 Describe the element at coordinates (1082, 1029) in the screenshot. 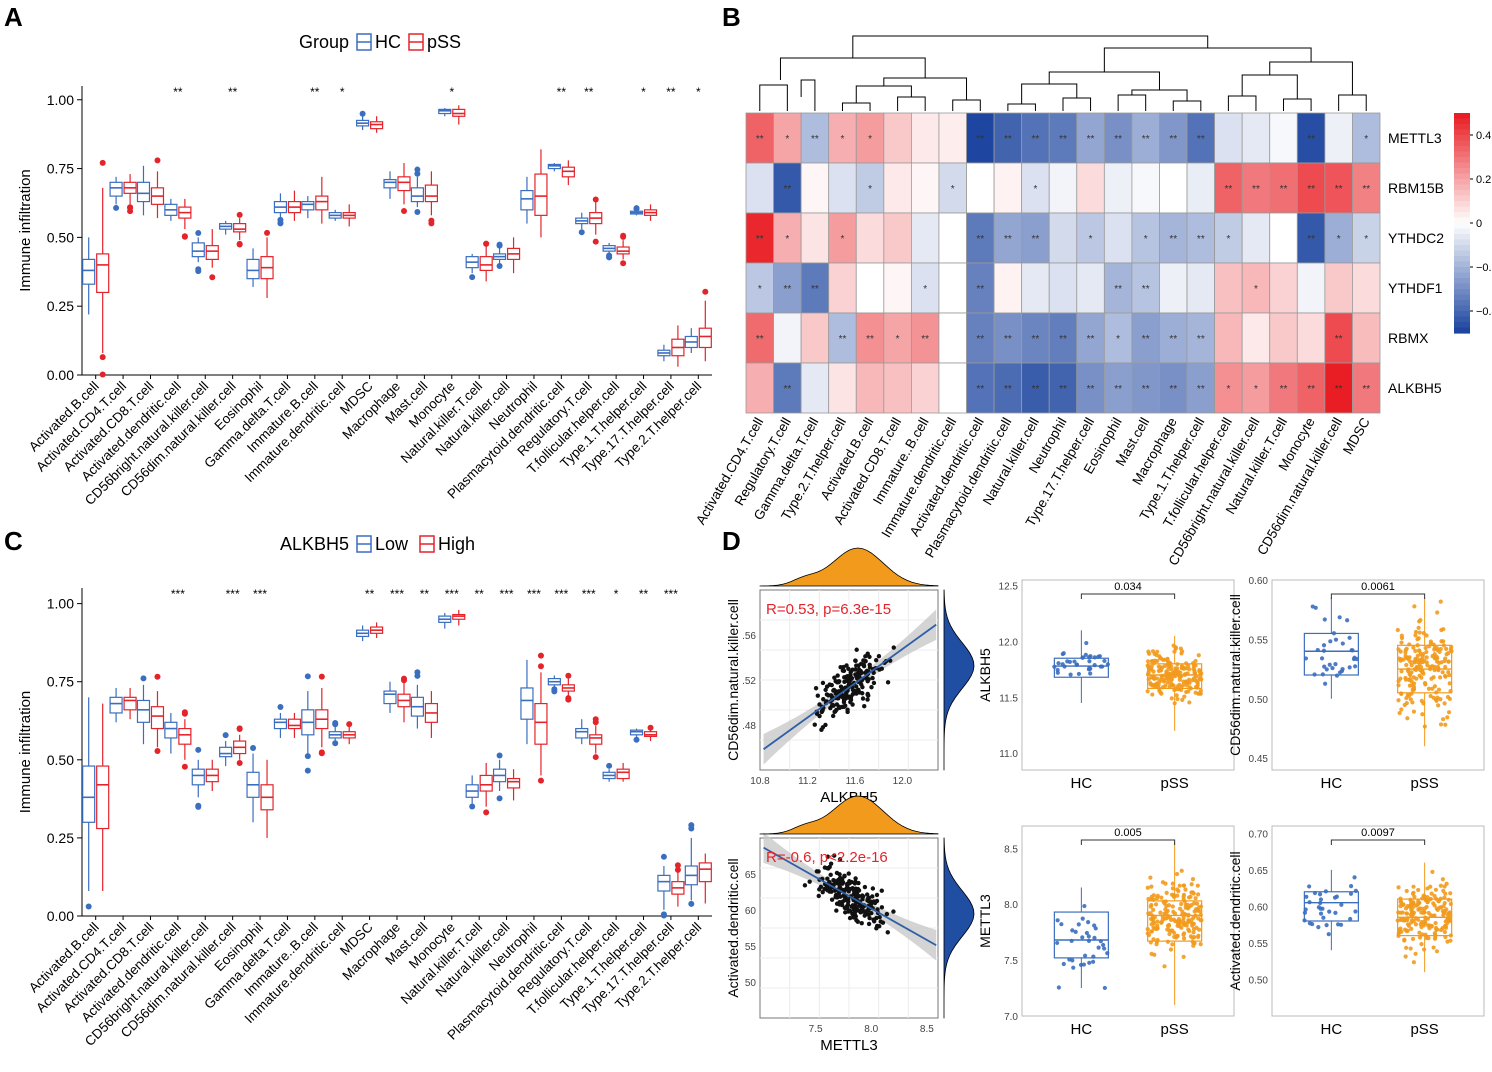

I see `d5-xtick-label: HC` at that location.